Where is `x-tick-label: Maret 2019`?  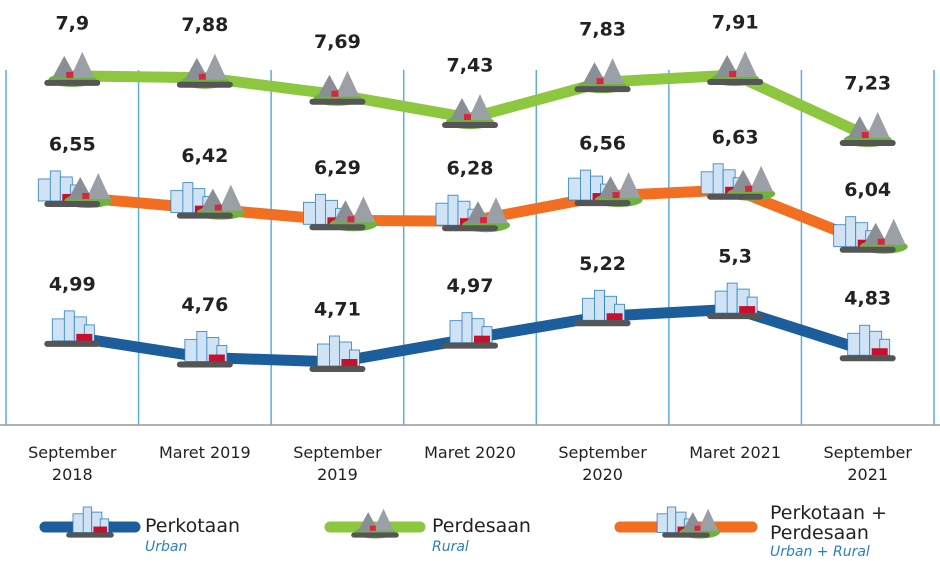 x-tick-label: Maret 2019 is located at coordinates (204, 452).